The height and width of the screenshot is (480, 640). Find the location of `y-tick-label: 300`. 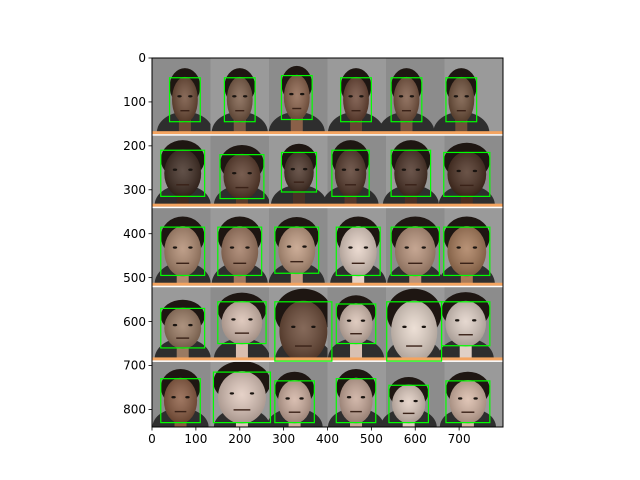

y-tick-label: 300 is located at coordinates (134, 190).